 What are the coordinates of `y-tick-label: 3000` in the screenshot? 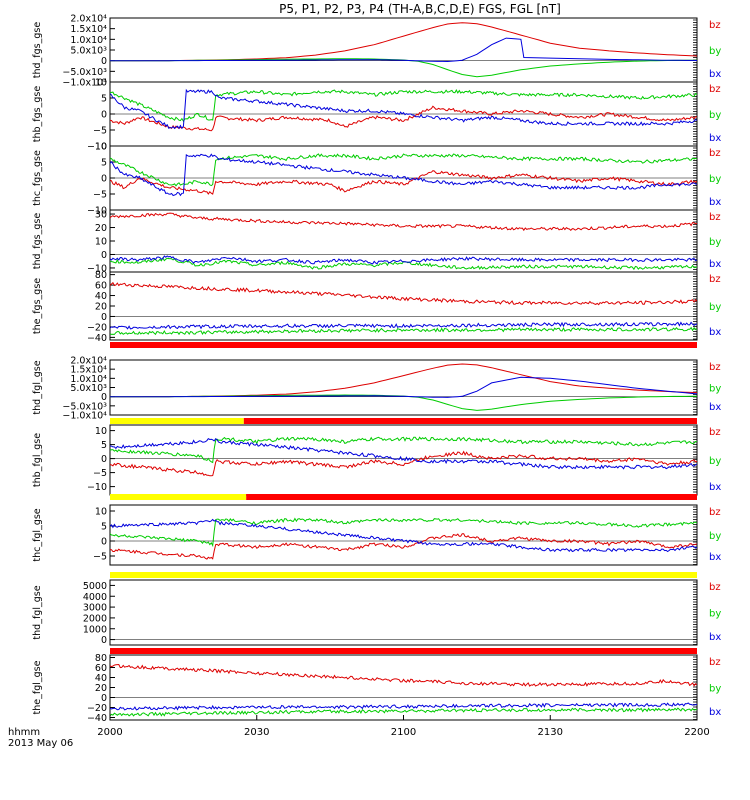 It's located at (95, 608).